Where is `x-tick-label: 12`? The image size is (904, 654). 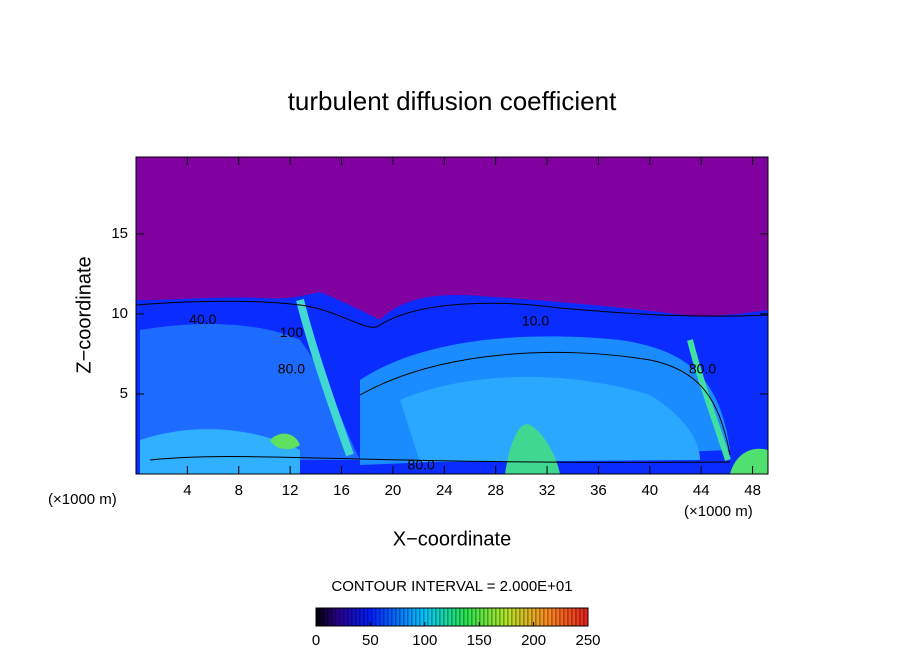 x-tick-label: 12 is located at coordinates (290, 490).